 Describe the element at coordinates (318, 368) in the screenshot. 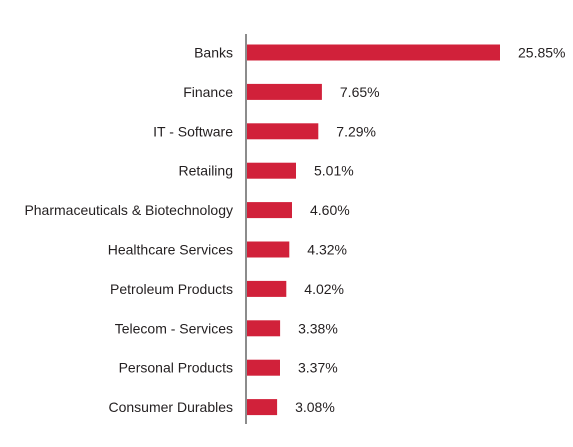

I see `value-label-8: 3.37%` at that location.